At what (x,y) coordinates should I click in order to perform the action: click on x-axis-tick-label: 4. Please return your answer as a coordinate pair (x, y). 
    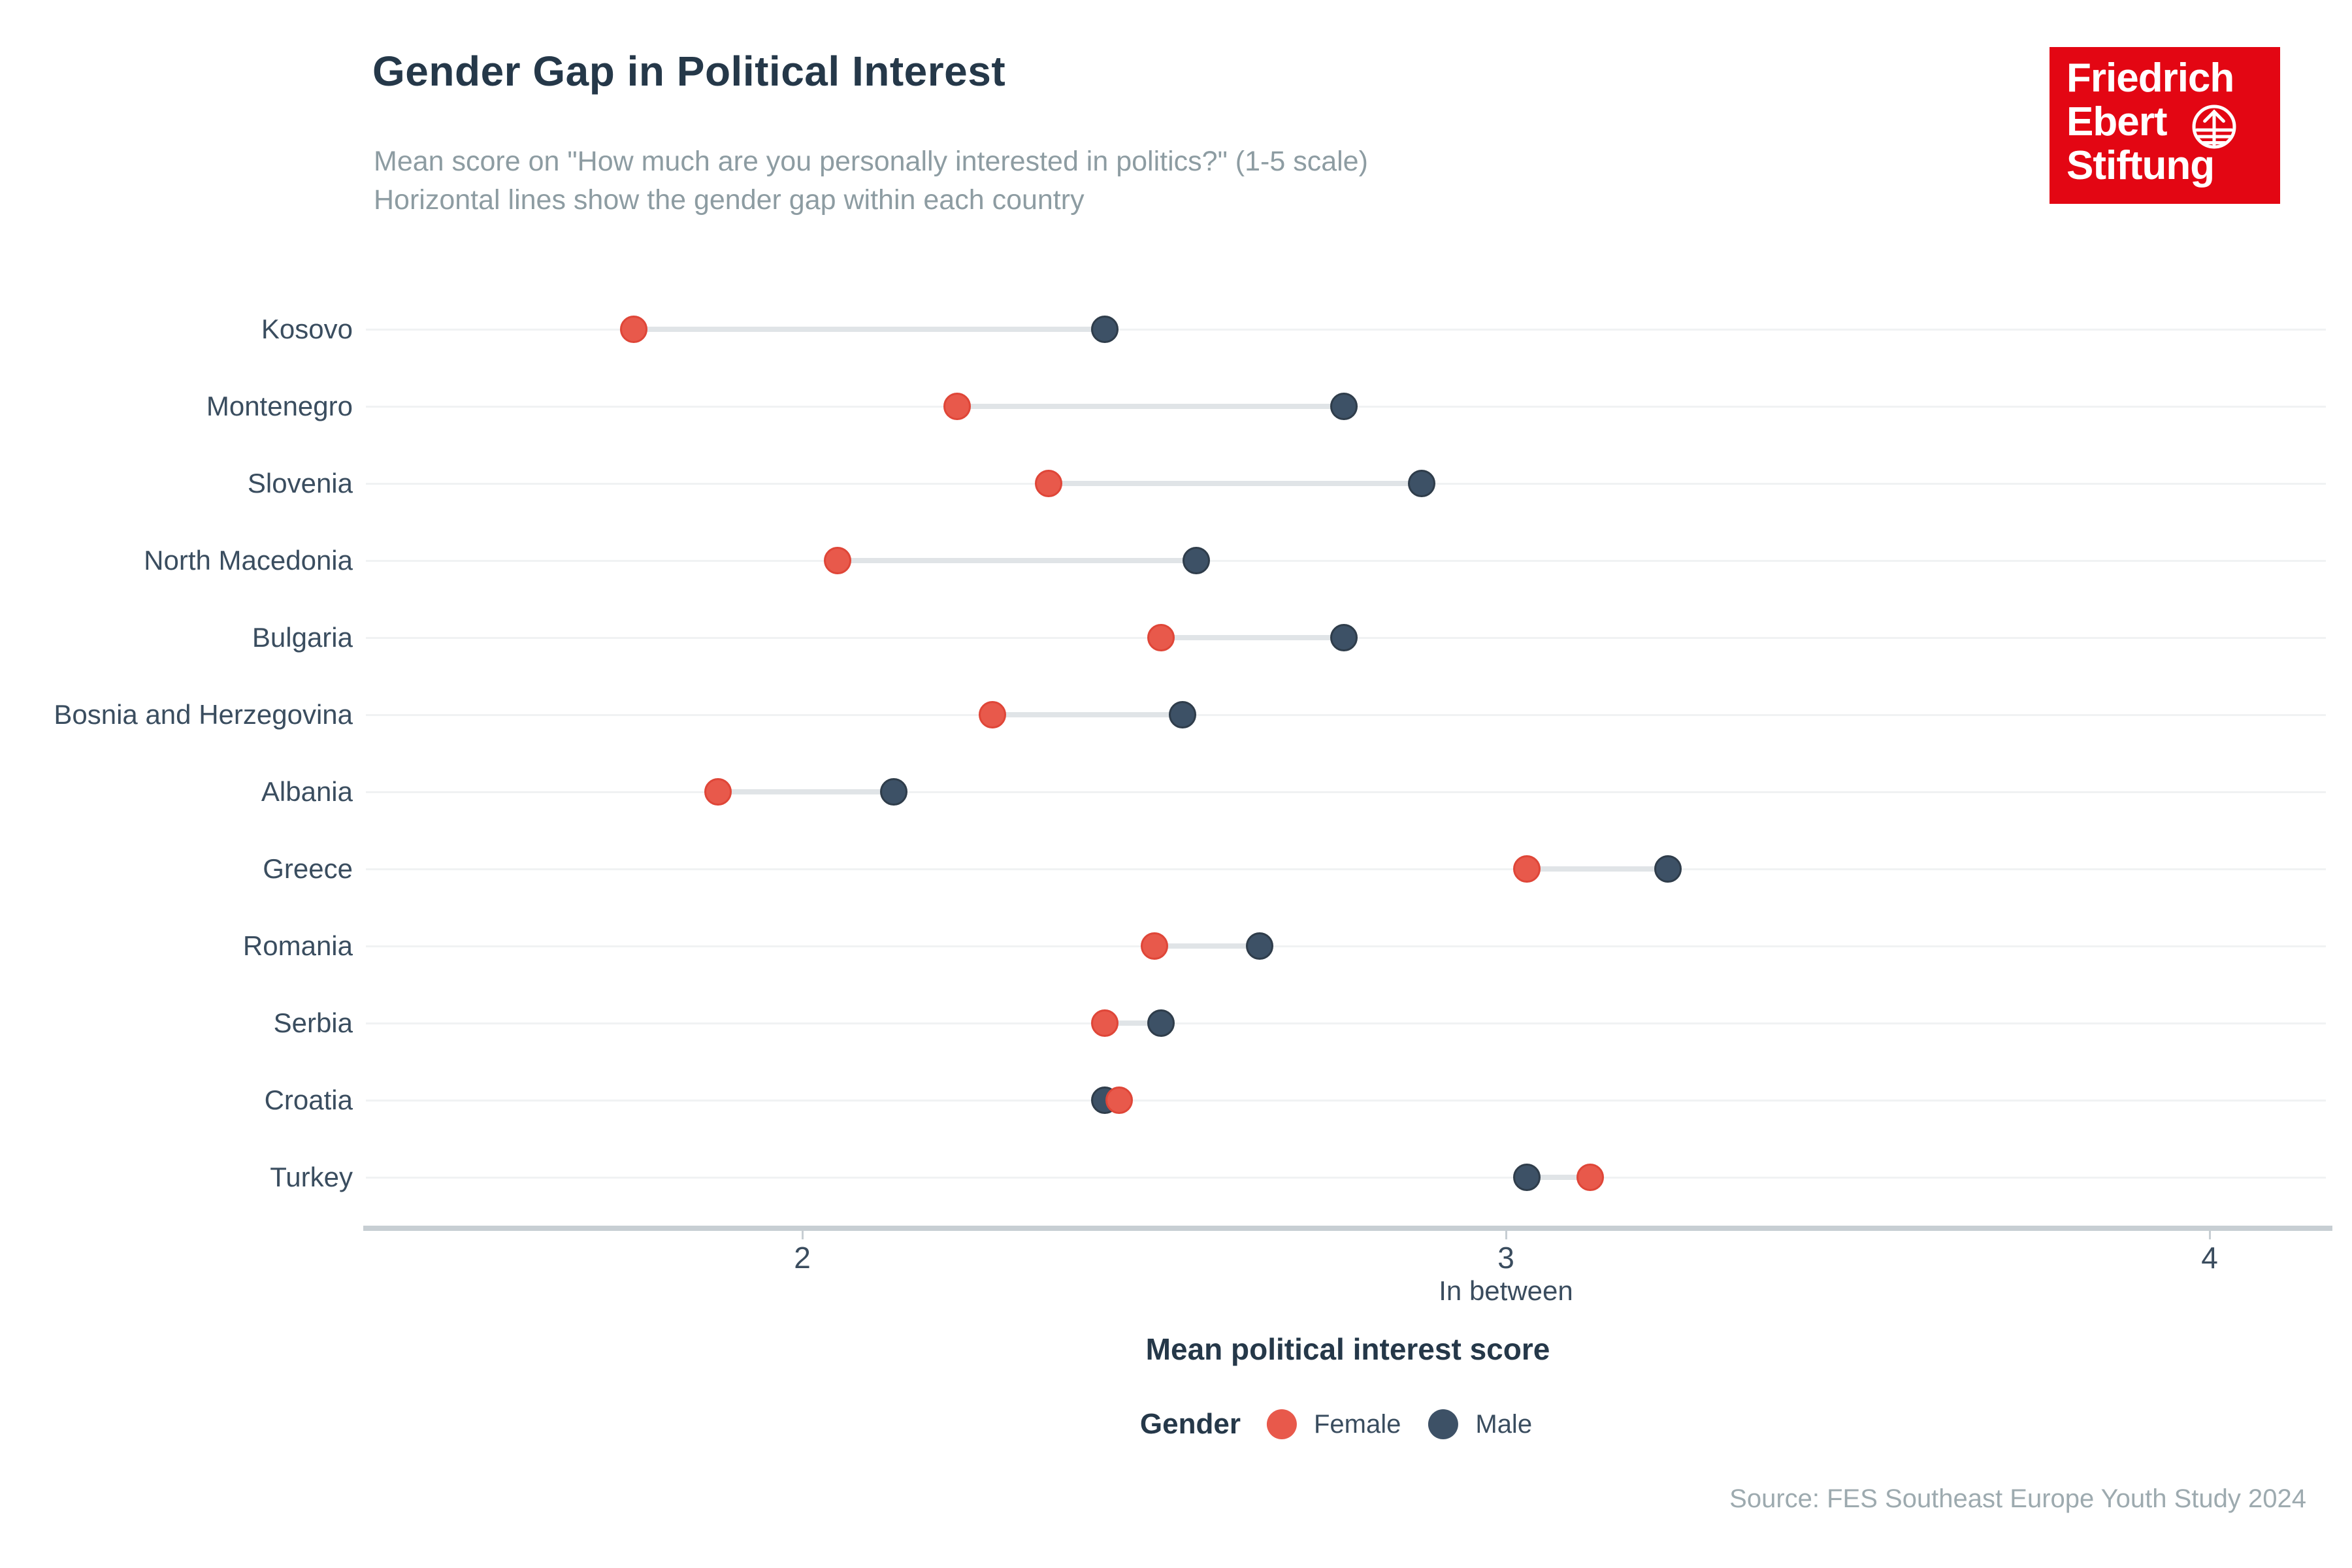
    Looking at the image, I should click on (2209, 1258).